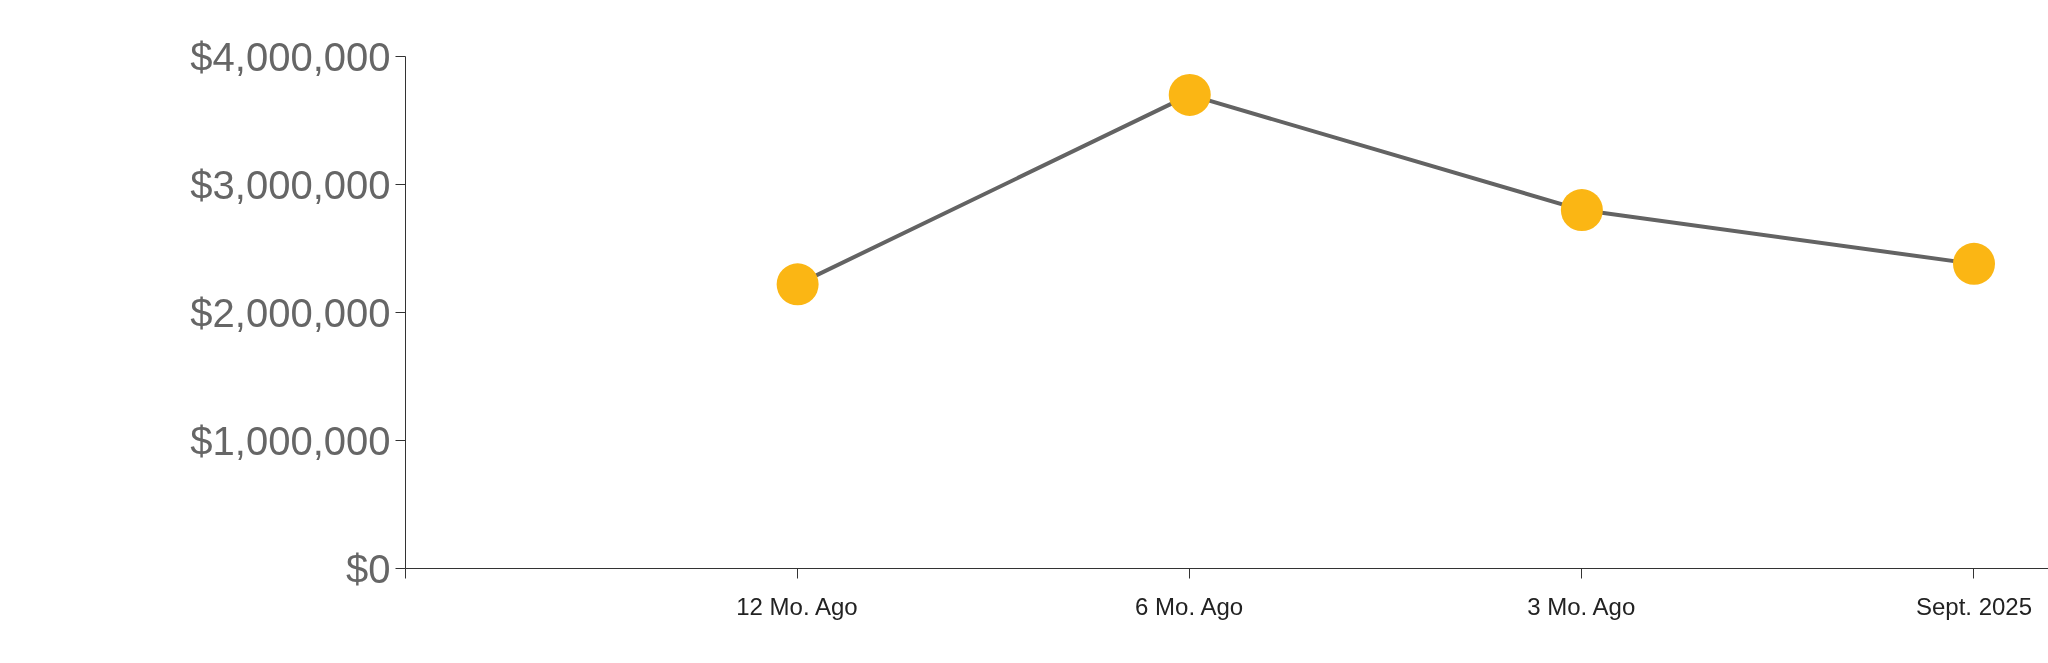 The image size is (2048, 663). I want to click on x-tick-label: 3 Mo. Ago, so click(1581, 606).